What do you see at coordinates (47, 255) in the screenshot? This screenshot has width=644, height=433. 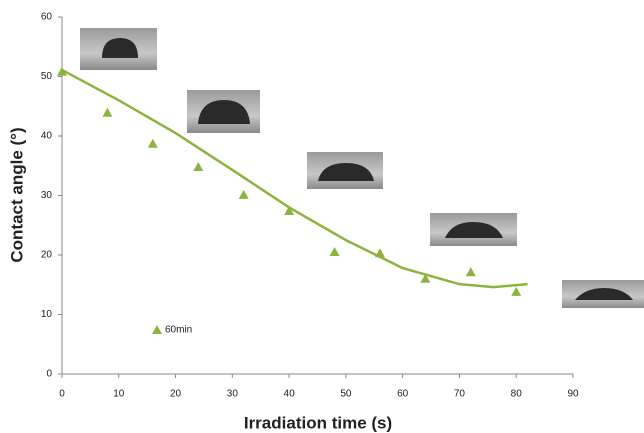 I see `y-tick-label: 20` at bounding box center [47, 255].